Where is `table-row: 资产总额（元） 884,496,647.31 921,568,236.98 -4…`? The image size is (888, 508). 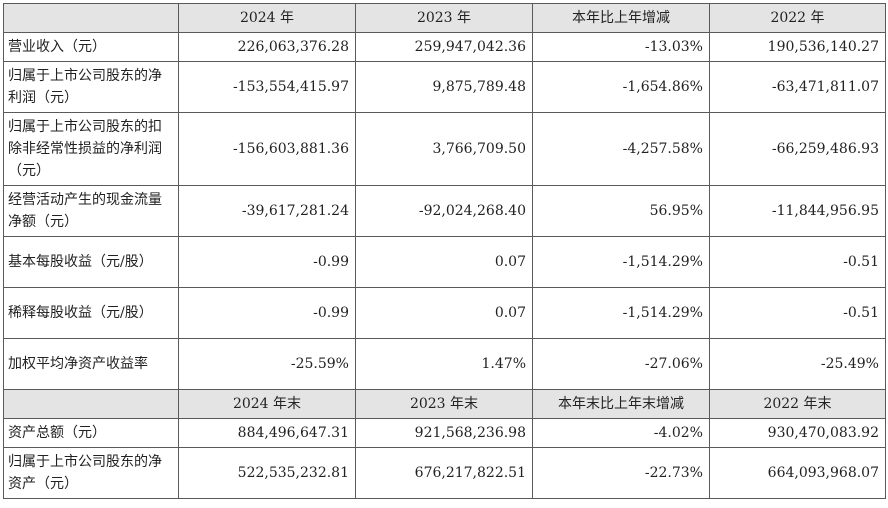
table-row: 资产总额（元） 884,496,647.31 921,568,236.98 -4… is located at coordinates (444, 433).